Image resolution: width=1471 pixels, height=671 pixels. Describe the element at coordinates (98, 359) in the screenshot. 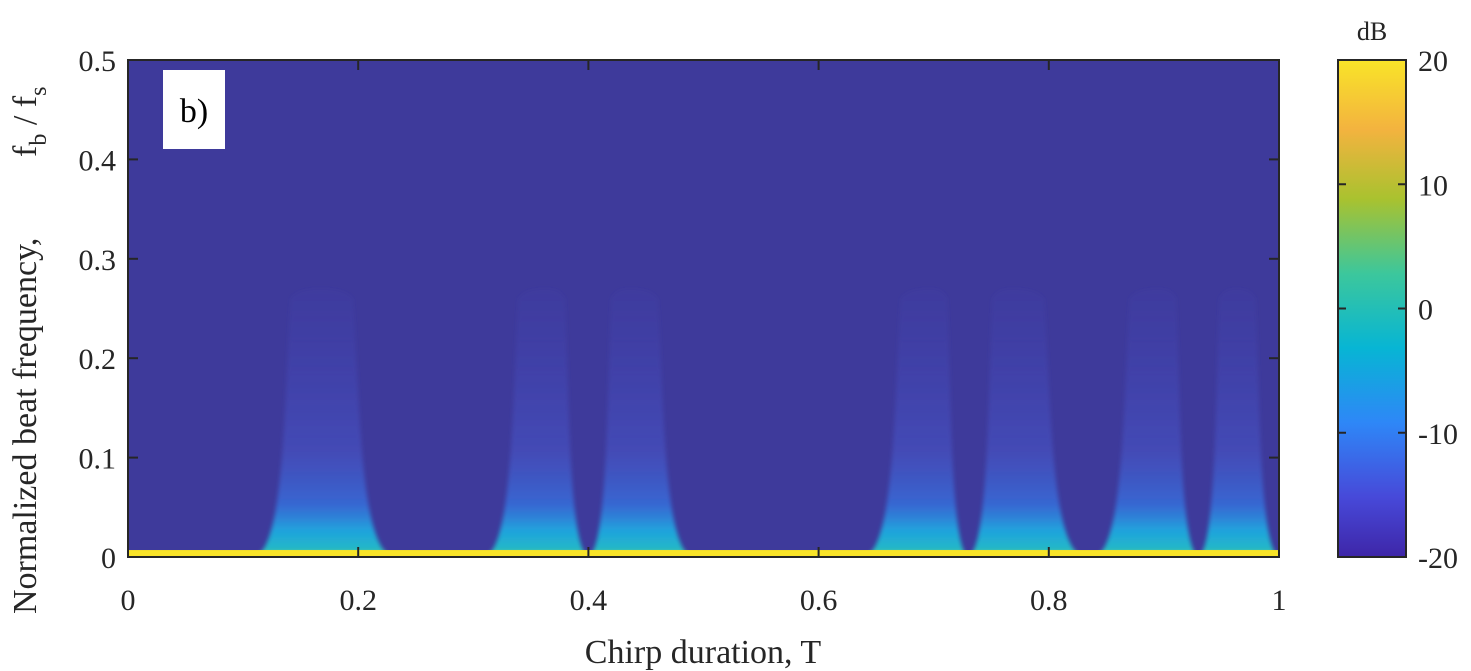

I see `y-tick-label: 0.2` at that location.